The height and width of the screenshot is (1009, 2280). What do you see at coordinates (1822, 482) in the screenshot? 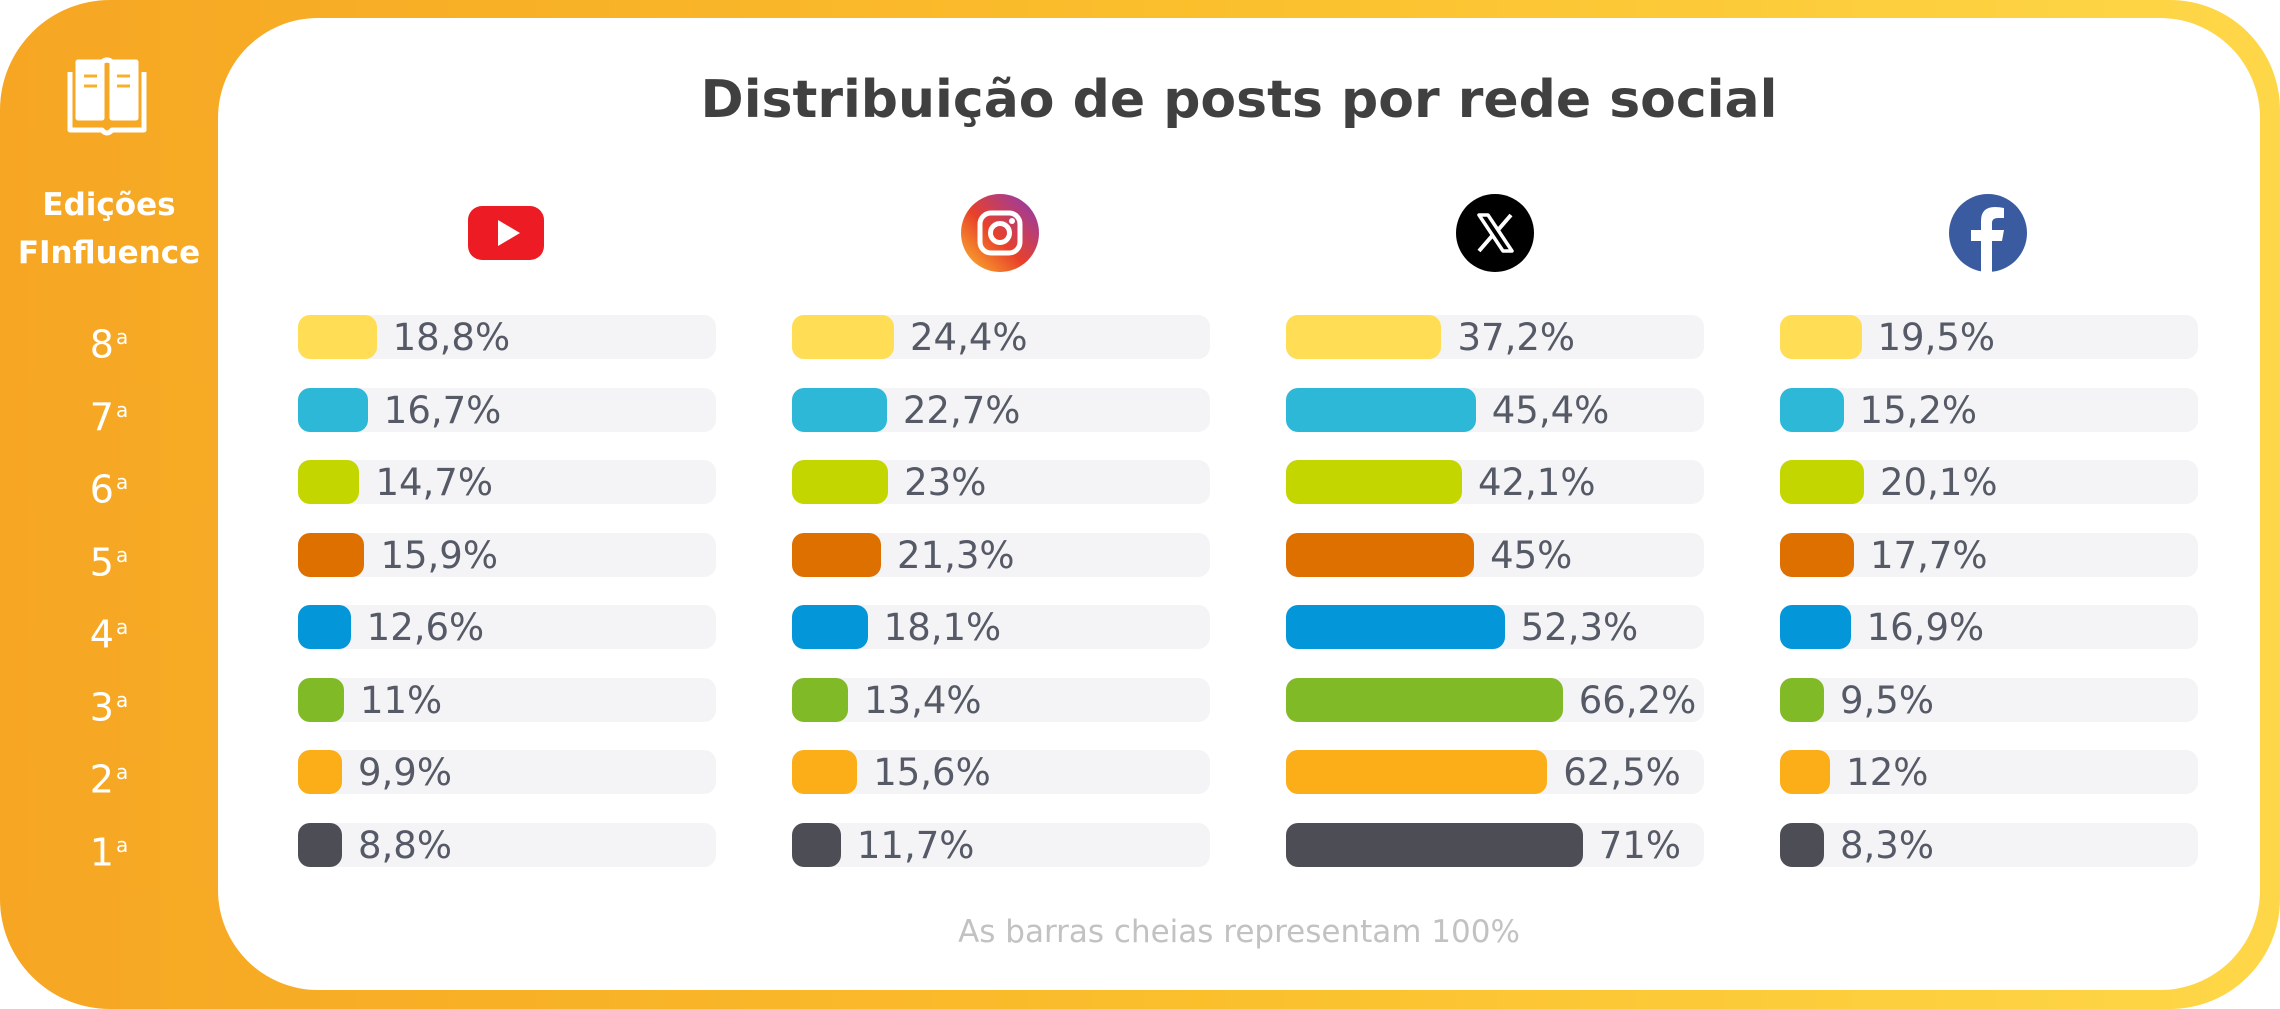
I see `bar-facebook-6ª` at bounding box center [1822, 482].